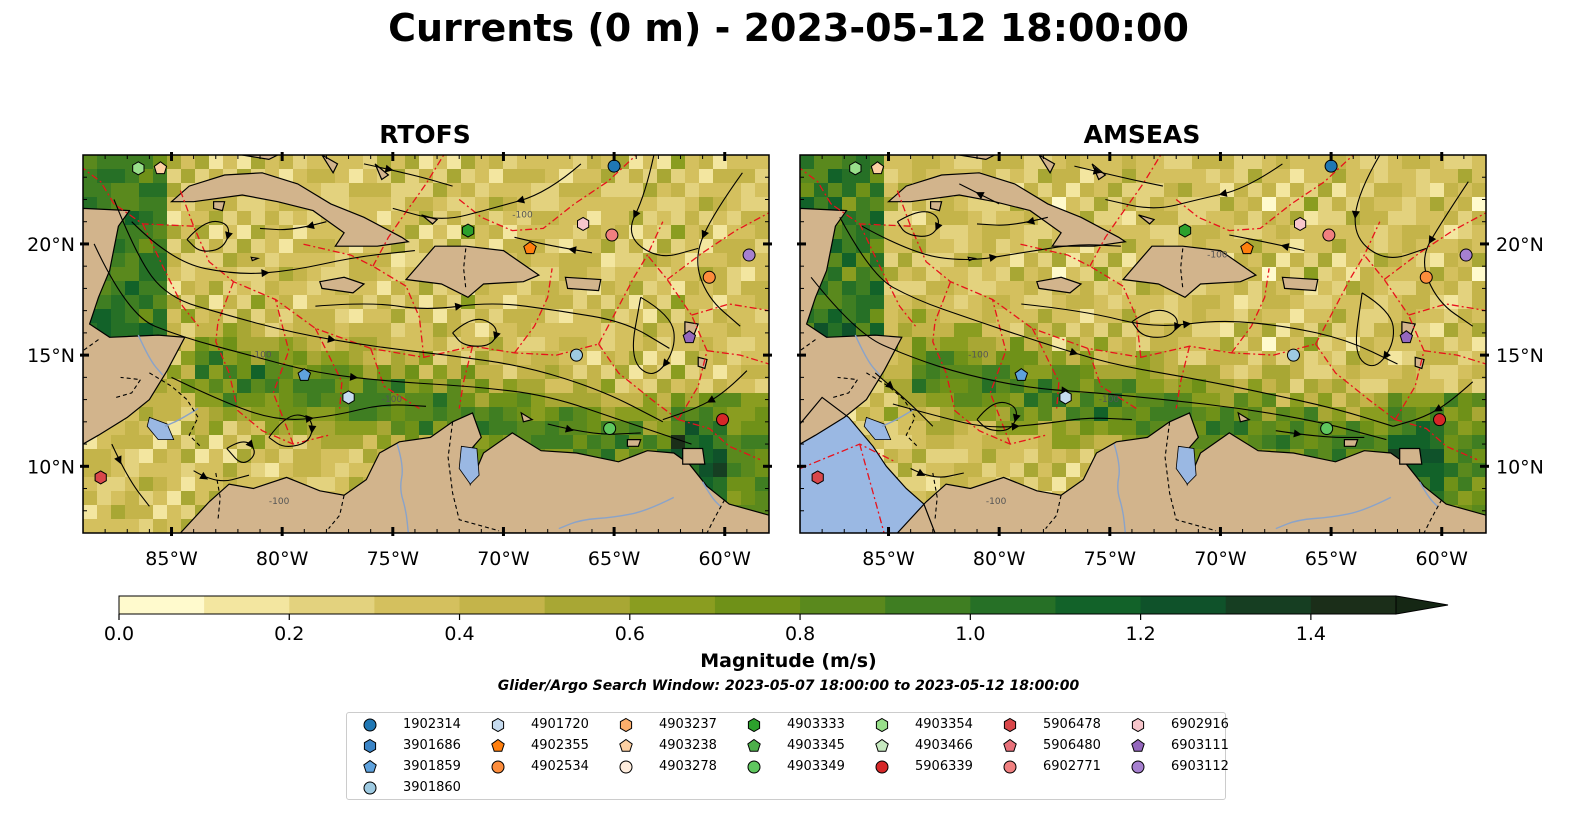 The image size is (1577, 827). Describe the element at coordinates (1422, 605) in the screenshot. I see `colorbar-extend-arrow` at that location.